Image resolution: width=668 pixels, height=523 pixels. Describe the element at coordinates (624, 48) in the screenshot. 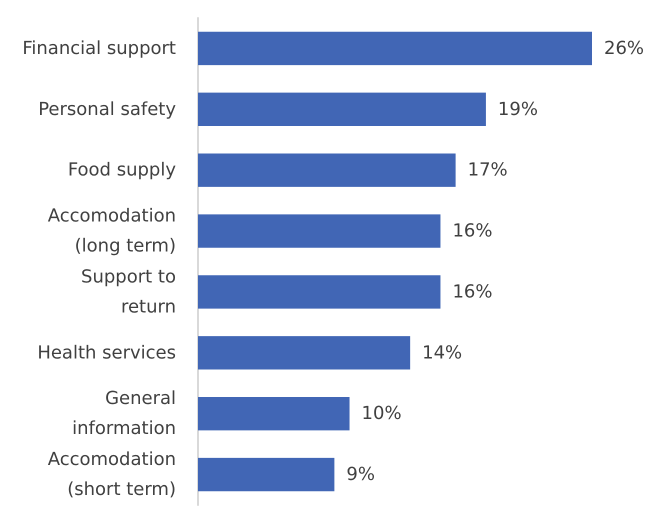

I see `data-label: 26%` at that location.